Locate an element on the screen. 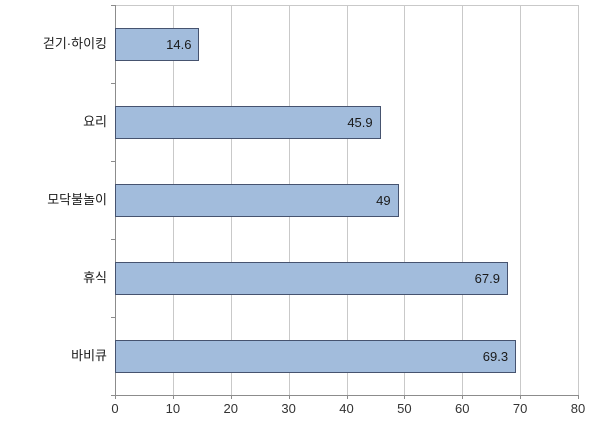  bar-4: 67.9 is located at coordinates (311, 278).